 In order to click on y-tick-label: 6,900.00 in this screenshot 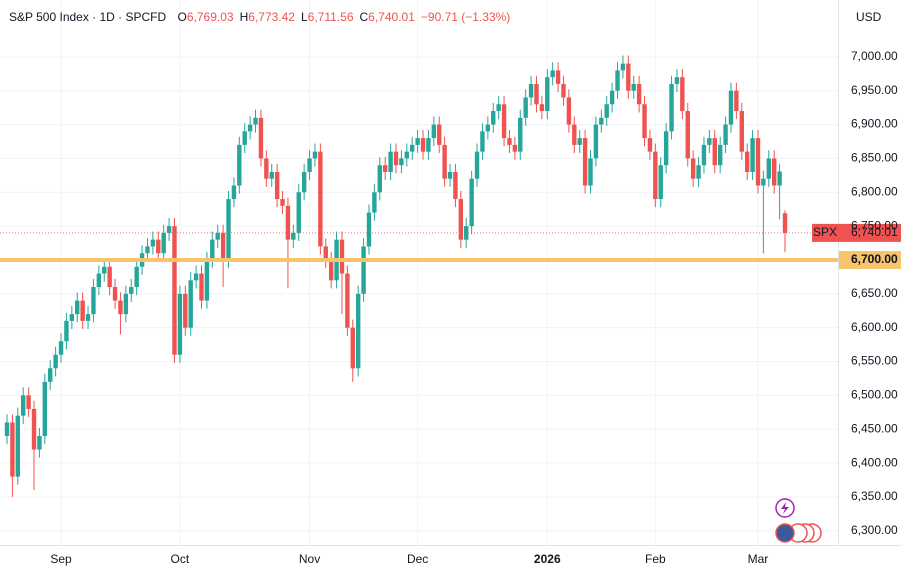, I will do `click(874, 124)`.